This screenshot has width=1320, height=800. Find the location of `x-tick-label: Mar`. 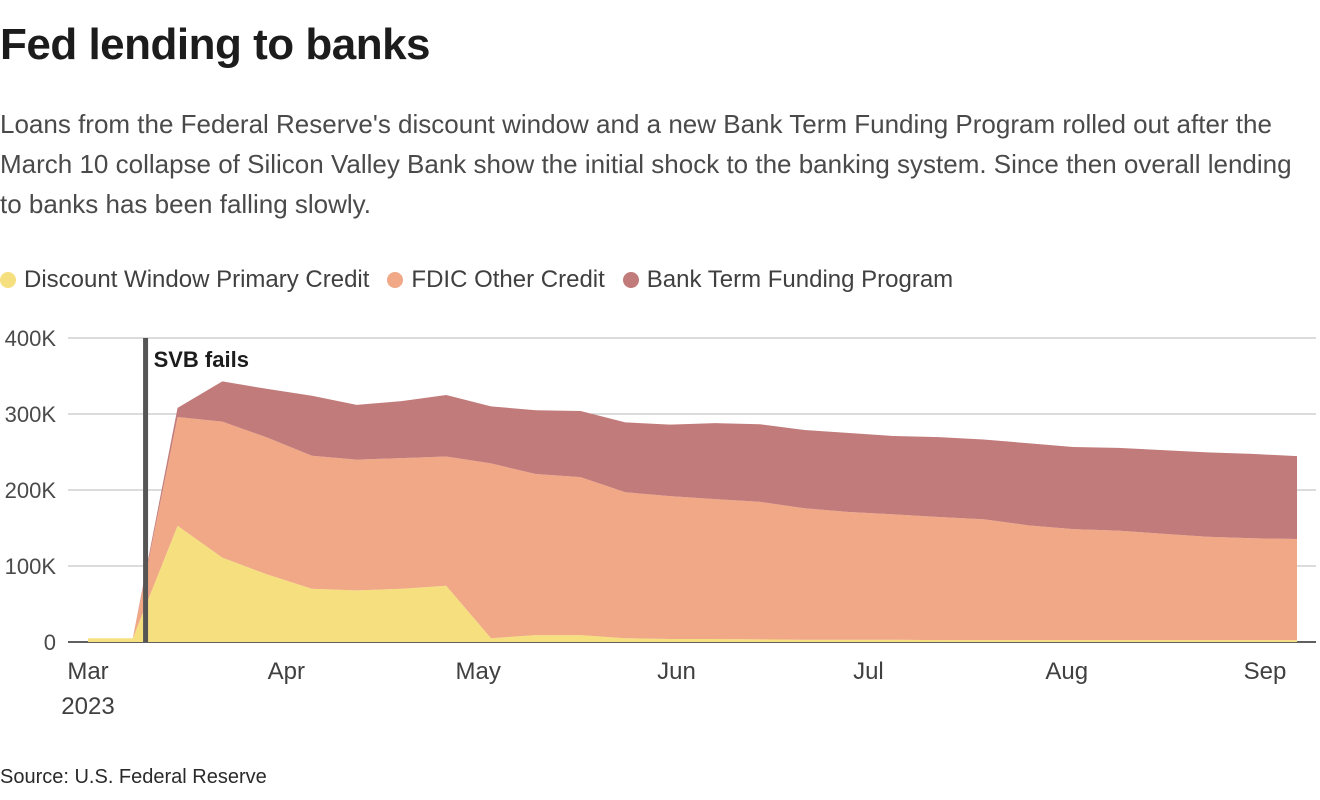

x-tick-label: Mar is located at coordinates (87, 671).